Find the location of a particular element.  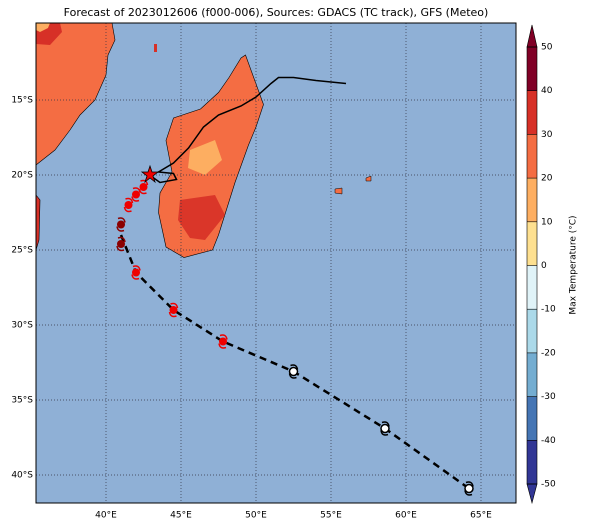

lon-label: 45°E is located at coordinates (181, 516).